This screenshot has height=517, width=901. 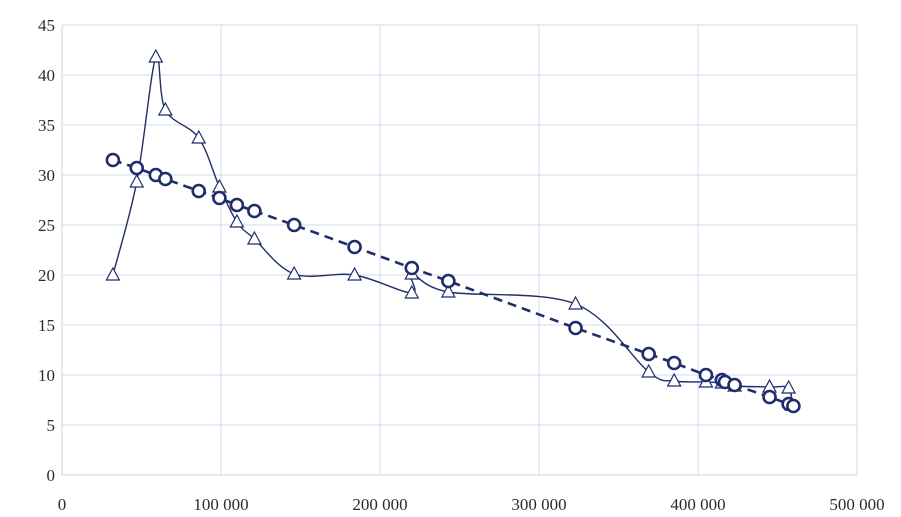 I want to click on x-tick-label: 300 000, so click(x=538, y=504).